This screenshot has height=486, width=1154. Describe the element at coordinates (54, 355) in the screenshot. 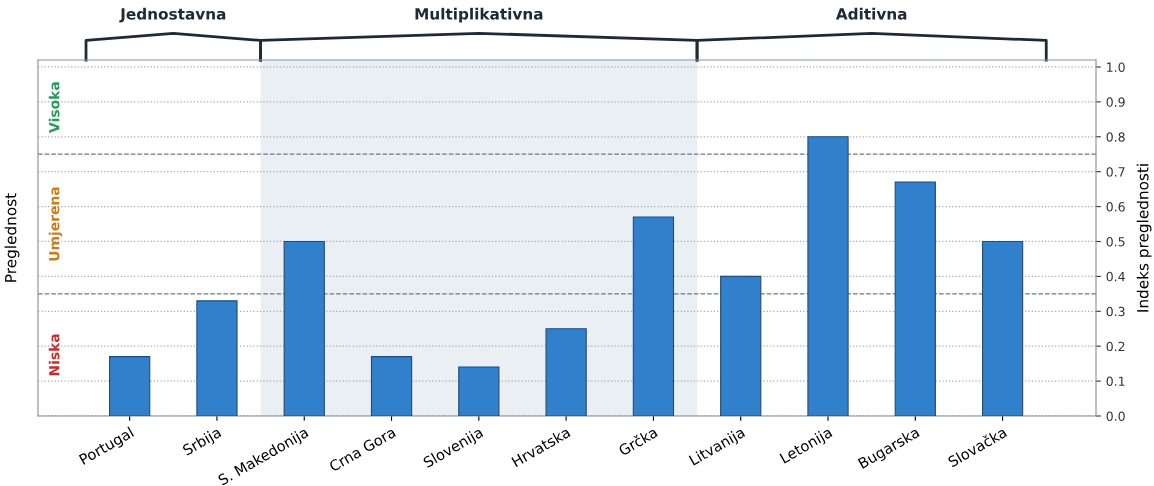

I see `annotation: Niska` at that location.